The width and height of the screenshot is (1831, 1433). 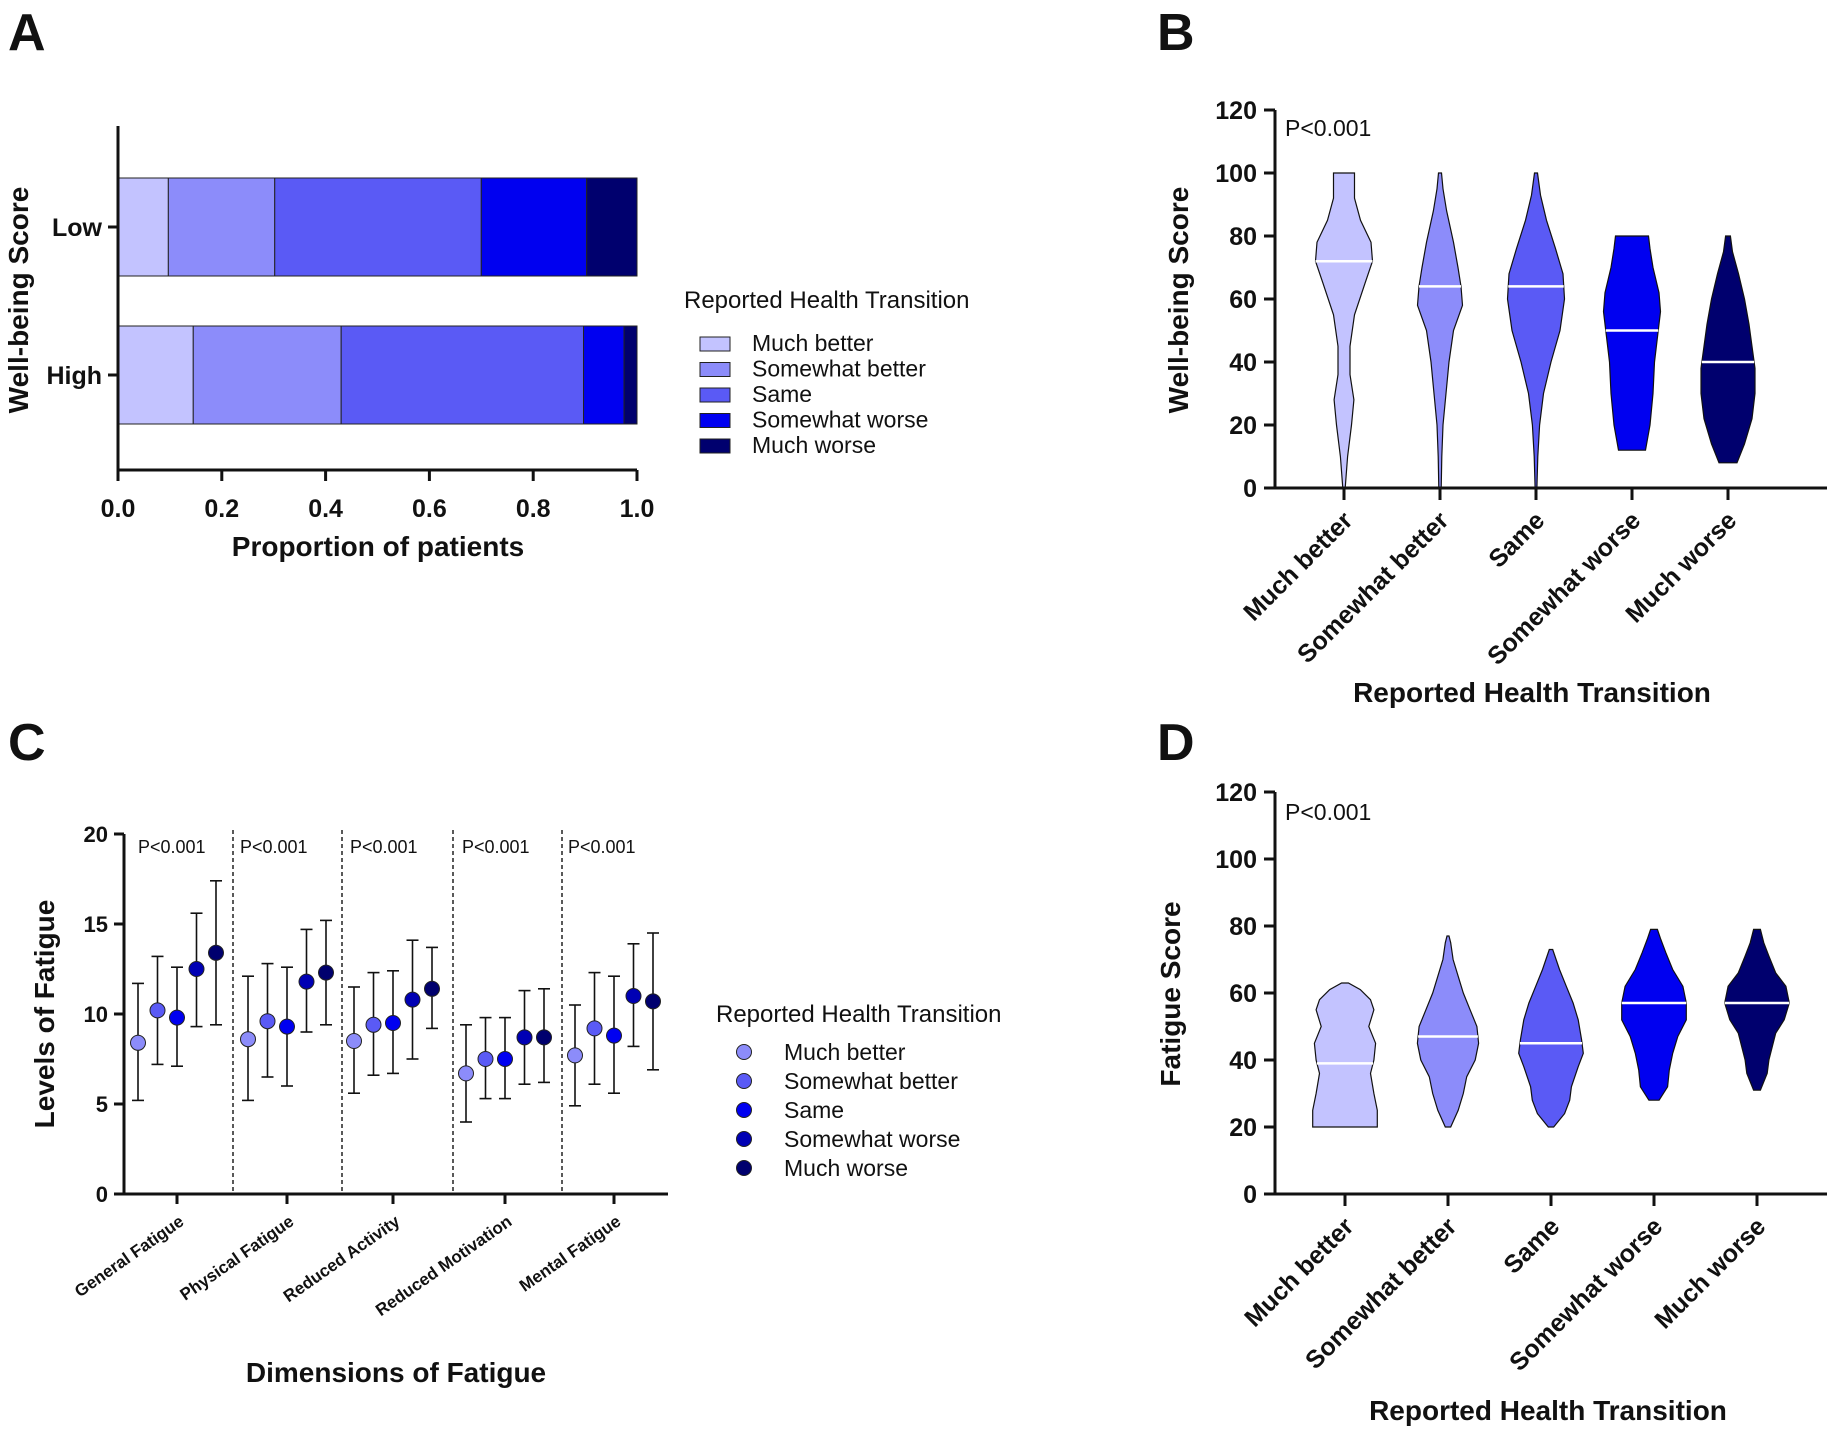 I want to click on point-general-fatigue-much-better, so click(x=138, y=1042).